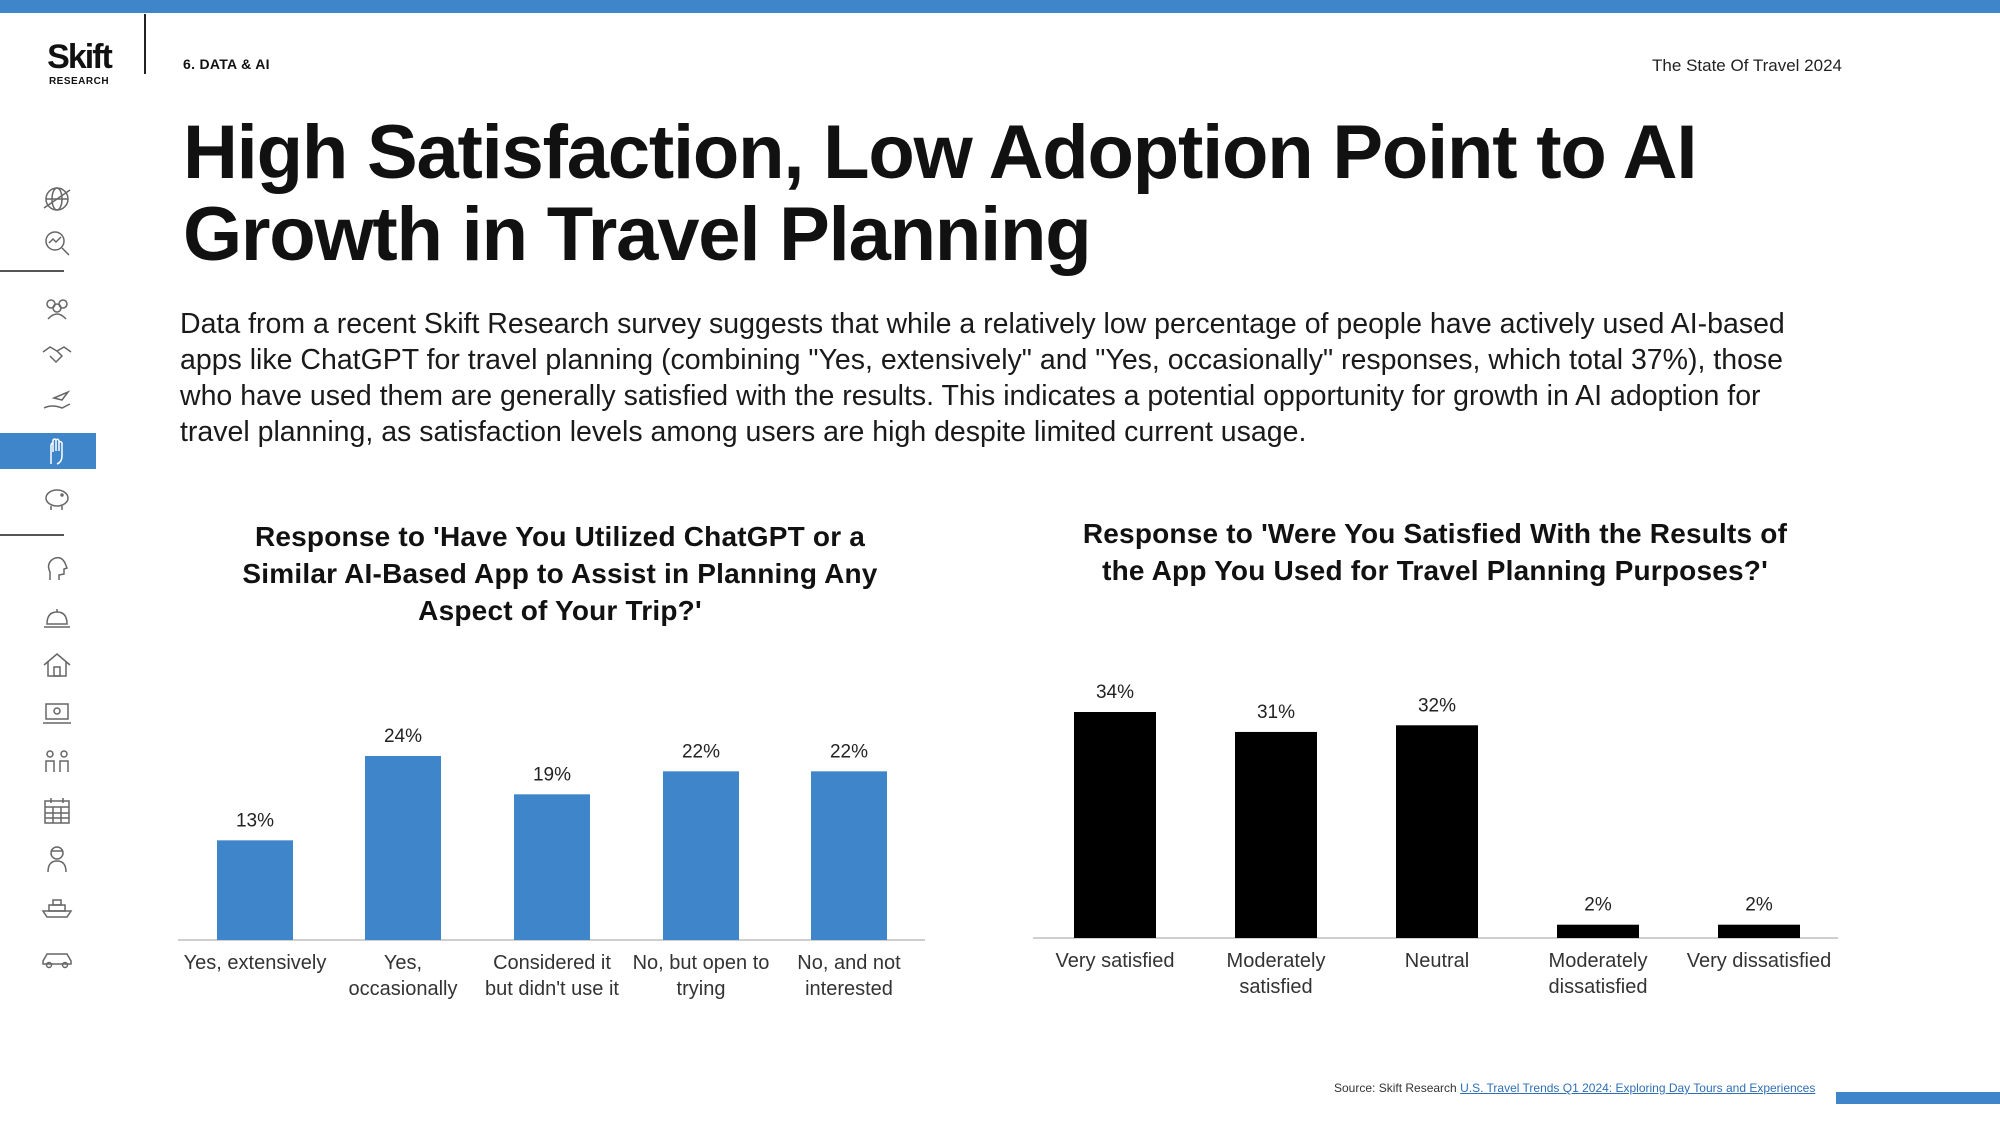 This screenshot has height=1140, width=2000. What do you see at coordinates (1747, 65) in the screenshot?
I see `report-title: The State Of Travel 2024` at bounding box center [1747, 65].